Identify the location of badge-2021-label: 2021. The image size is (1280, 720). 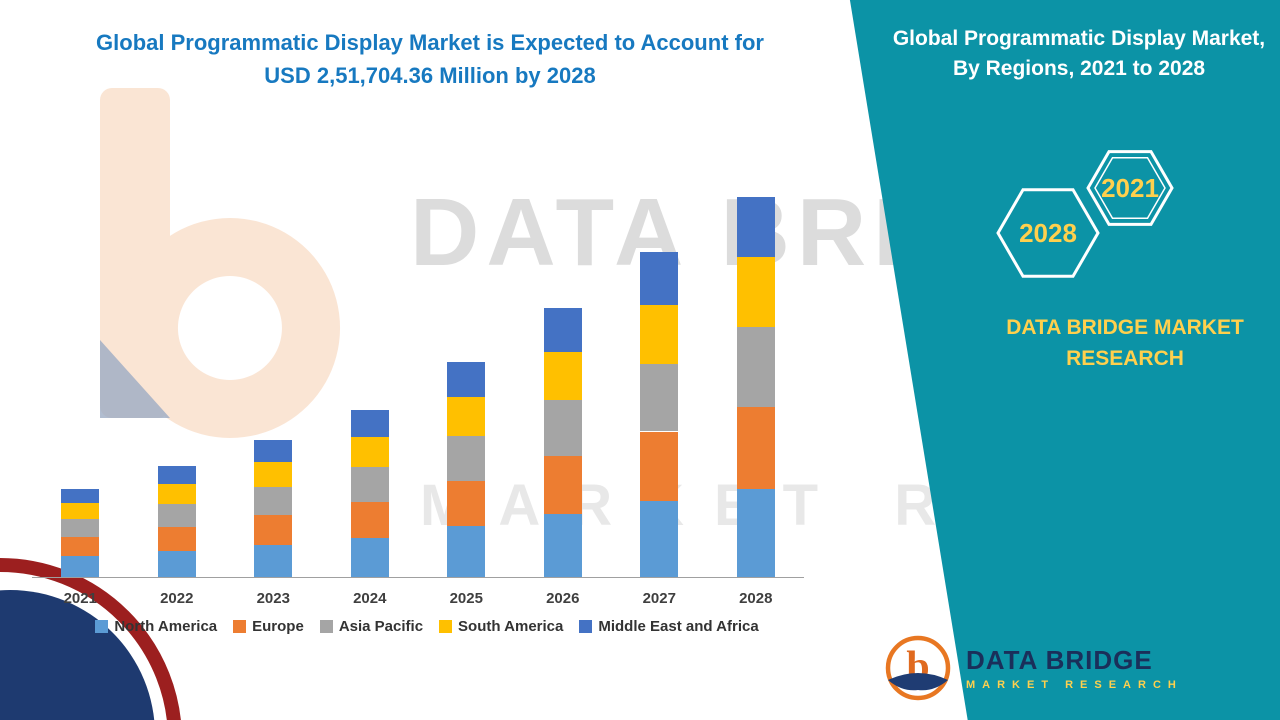
(1130, 188).